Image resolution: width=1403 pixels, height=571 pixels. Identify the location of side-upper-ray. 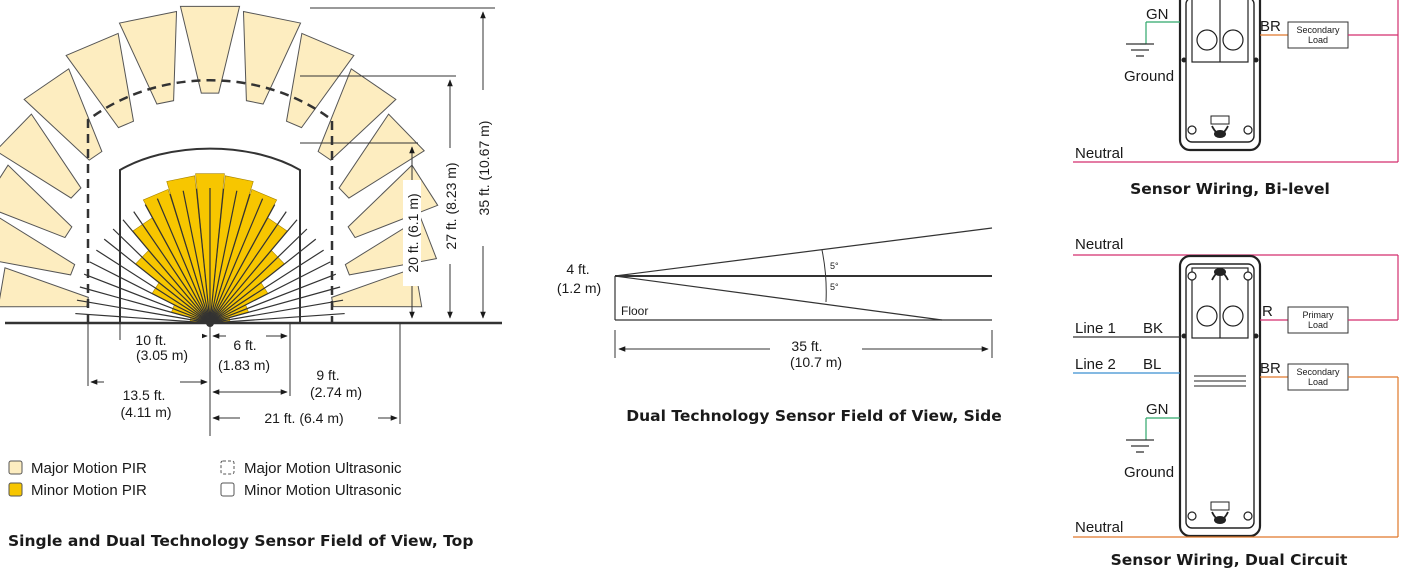
(803, 252).